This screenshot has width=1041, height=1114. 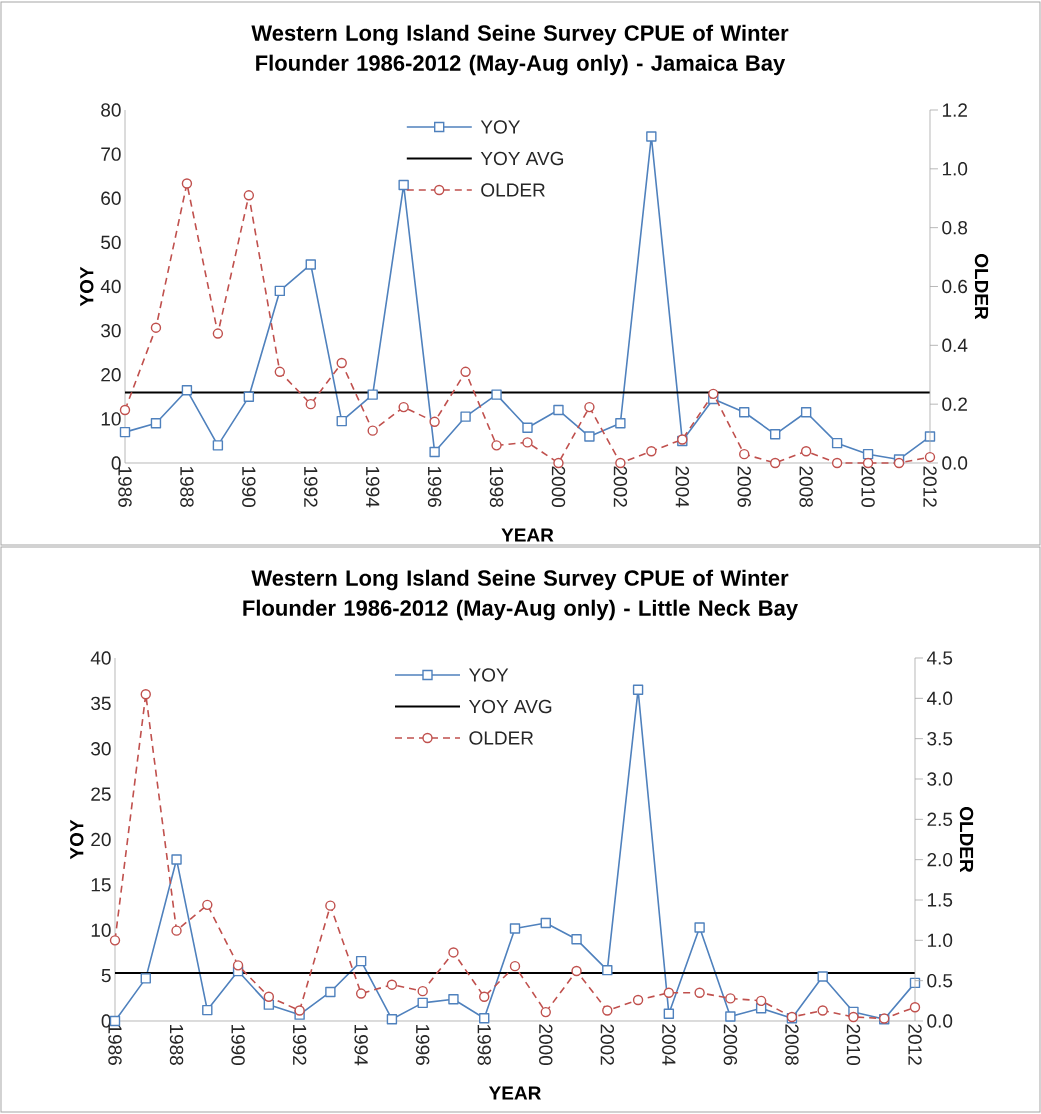 What do you see at coordinates (111, 198) in the screenshot?
I see `y-tick-label: 60` at bounding box center [111, 198].